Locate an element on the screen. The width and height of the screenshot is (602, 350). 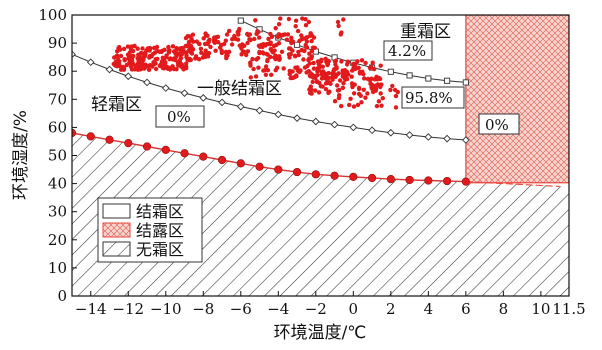
light-frost-label: 轻霜区 is located at coordinates (116, 105).